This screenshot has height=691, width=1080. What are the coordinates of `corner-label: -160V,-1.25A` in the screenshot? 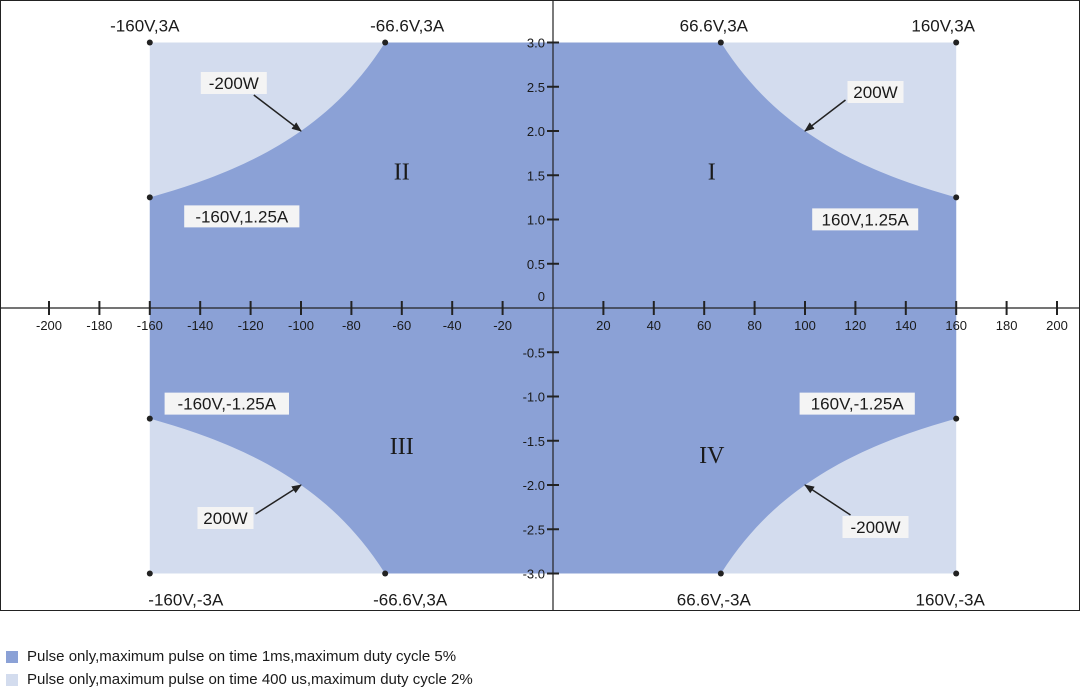 It's located at (226, 404).